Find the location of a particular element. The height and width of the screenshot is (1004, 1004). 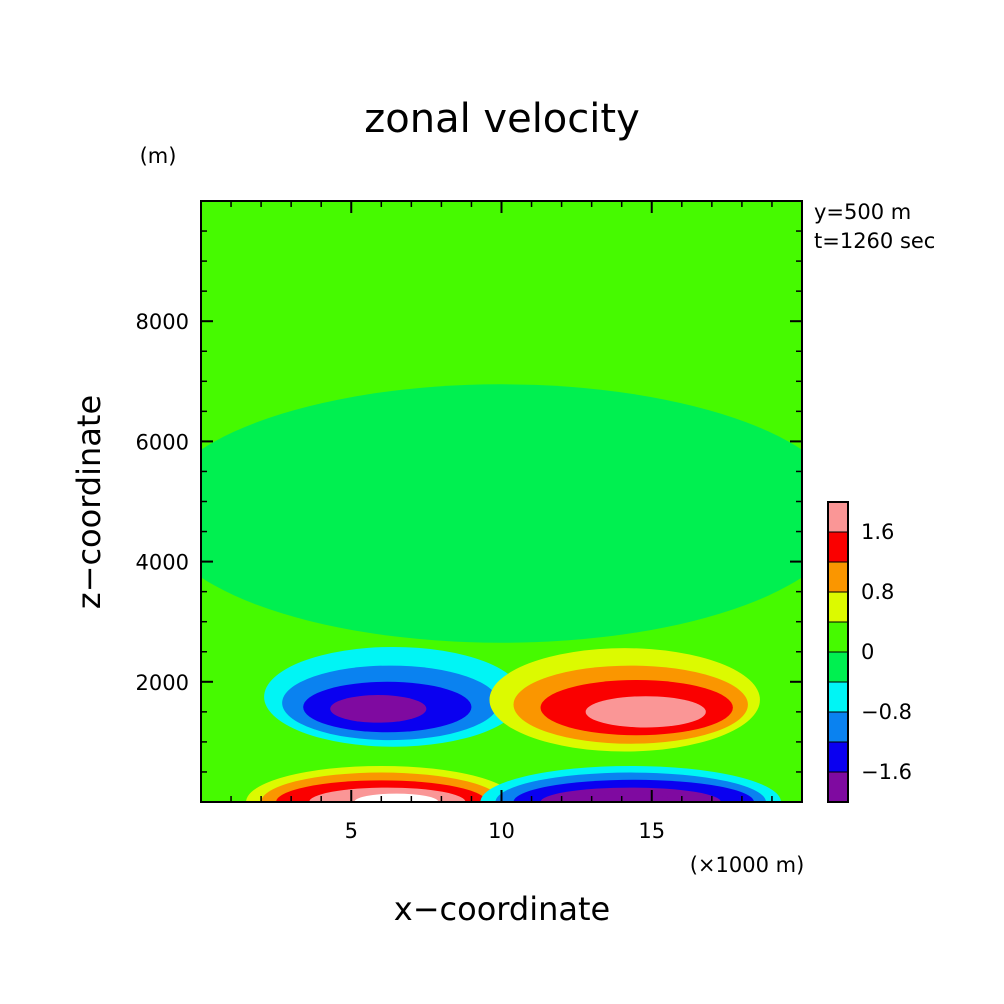

y-tick-label: 8000 is located at coordinates (162, 322).